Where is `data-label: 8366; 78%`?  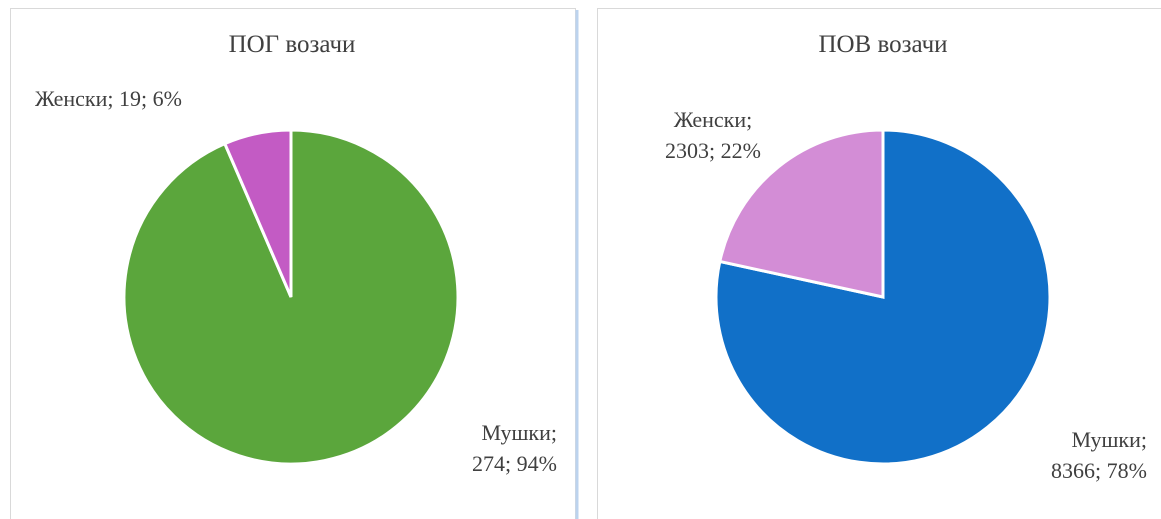 data-label: 8366; 78% is located at coordinates (1099, 470).